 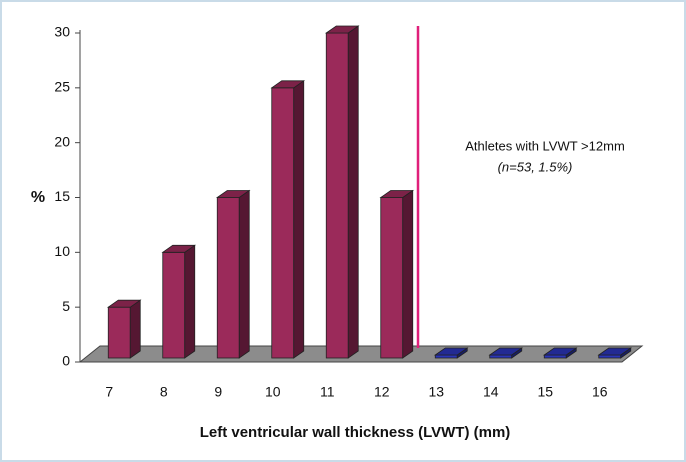 I want to click on y-axis-title: %, so click(x=38, y=197).